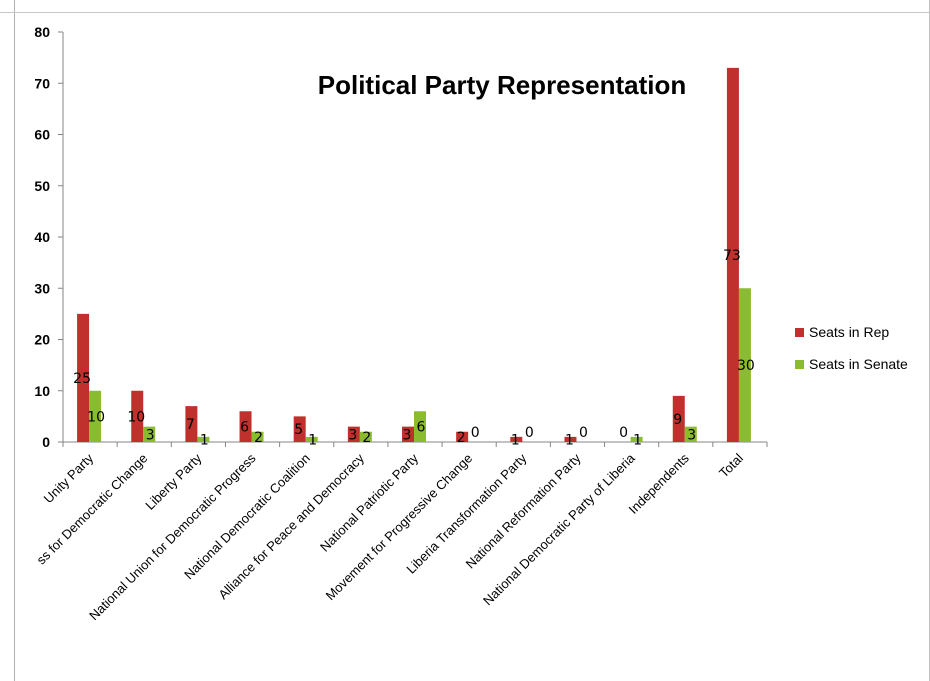  What do you see at coordinates (851, 348) in the screenshot?
I see `legend: Seats in Rep Seats in Senate` at bounding box center [851, 348].